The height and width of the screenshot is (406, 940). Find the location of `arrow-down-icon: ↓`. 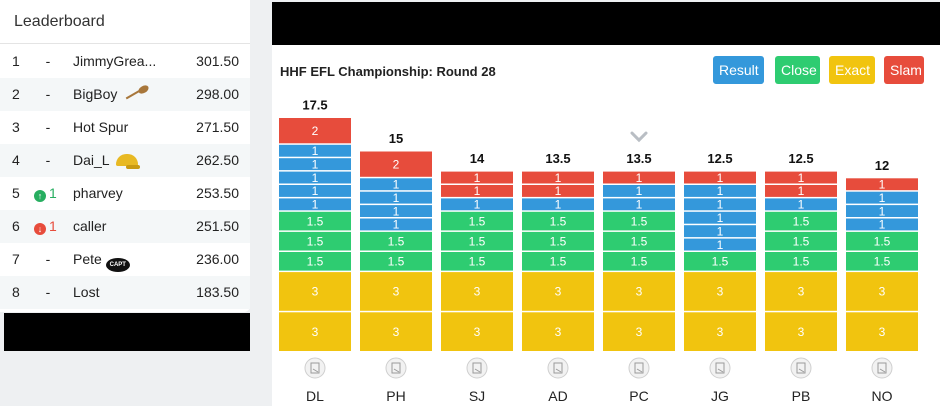

arrow-down-icon: ↓ is located at coordinates (40, 229).